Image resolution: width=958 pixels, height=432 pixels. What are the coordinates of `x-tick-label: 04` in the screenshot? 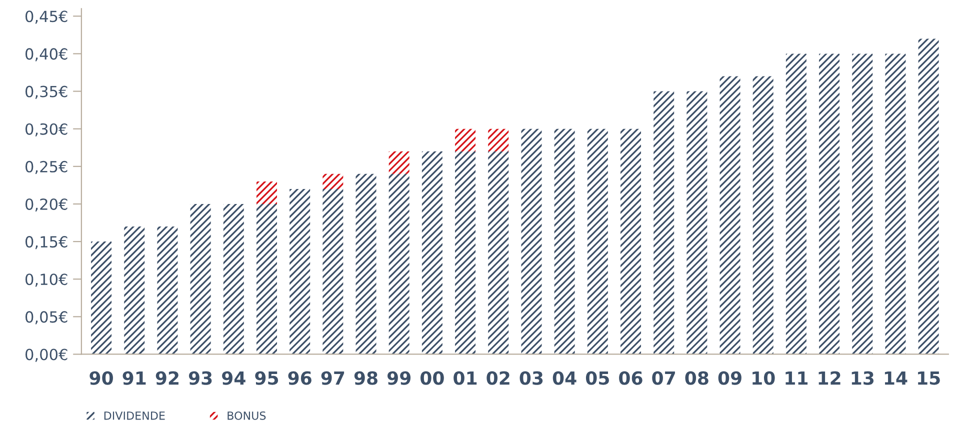 It's located at (564, 378).